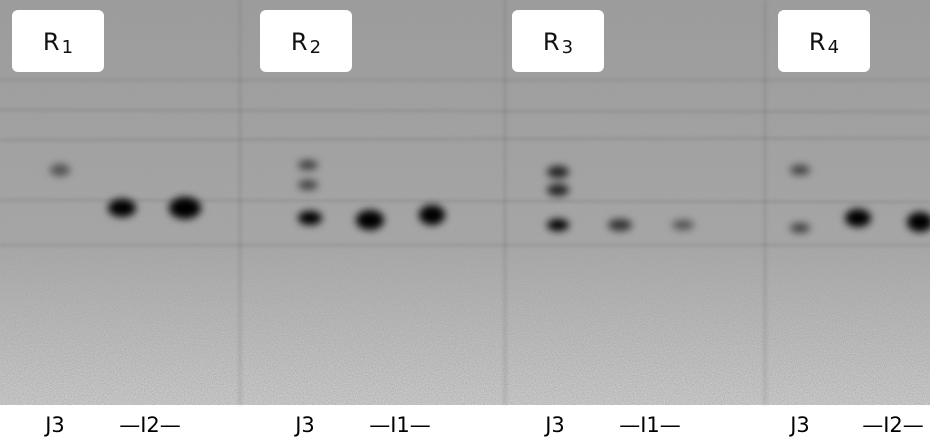 This screenshot has width=930, height=440. What do you see at coordinates (67, 47) in the screenshot?
I see `panel-label-sub: 1` at bounding box center [67, 47].